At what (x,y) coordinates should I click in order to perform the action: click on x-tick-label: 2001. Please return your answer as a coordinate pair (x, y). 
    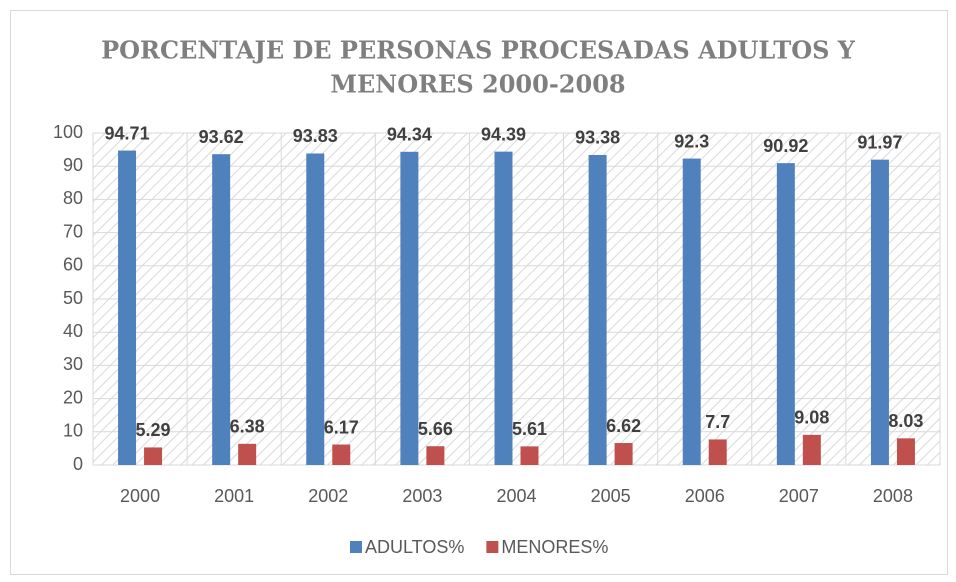
    Looking at the image, I should click on (234, 496).